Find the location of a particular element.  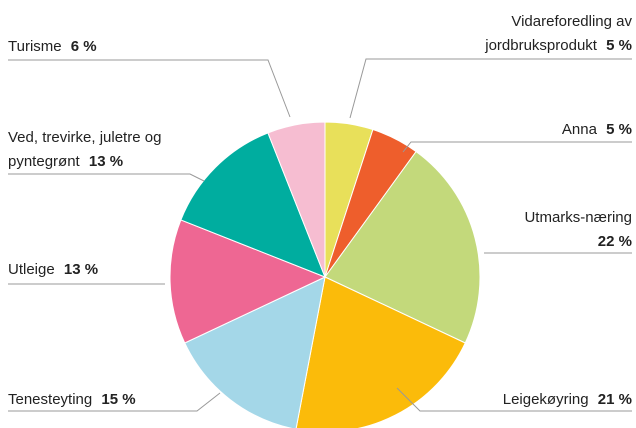

slice-label: Anna 5 % is located at coordinates (597, 130).